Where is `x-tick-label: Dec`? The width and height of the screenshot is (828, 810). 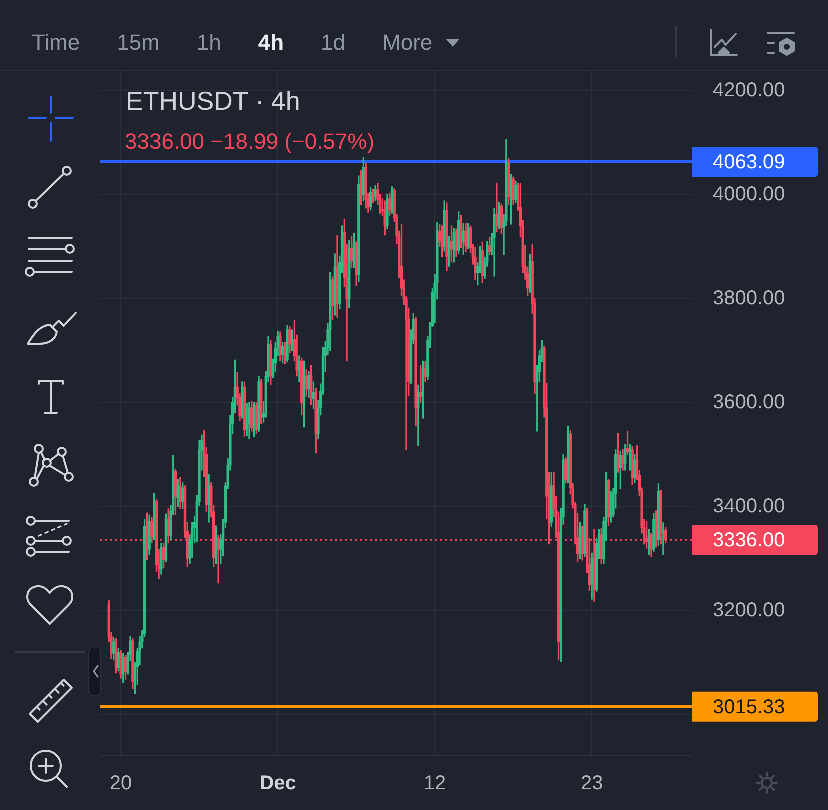
x-tick-label: Dec is located at coordinates (278, 783).